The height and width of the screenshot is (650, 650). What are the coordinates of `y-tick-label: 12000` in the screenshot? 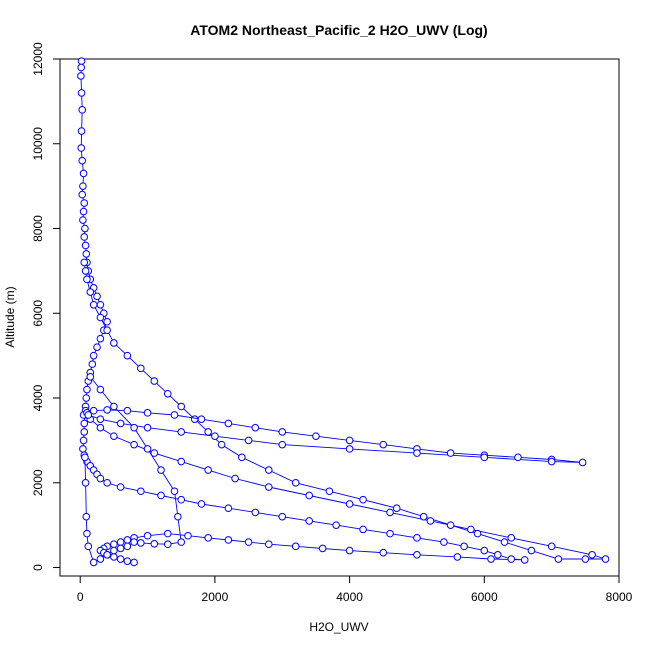 It's located at (38, 59).